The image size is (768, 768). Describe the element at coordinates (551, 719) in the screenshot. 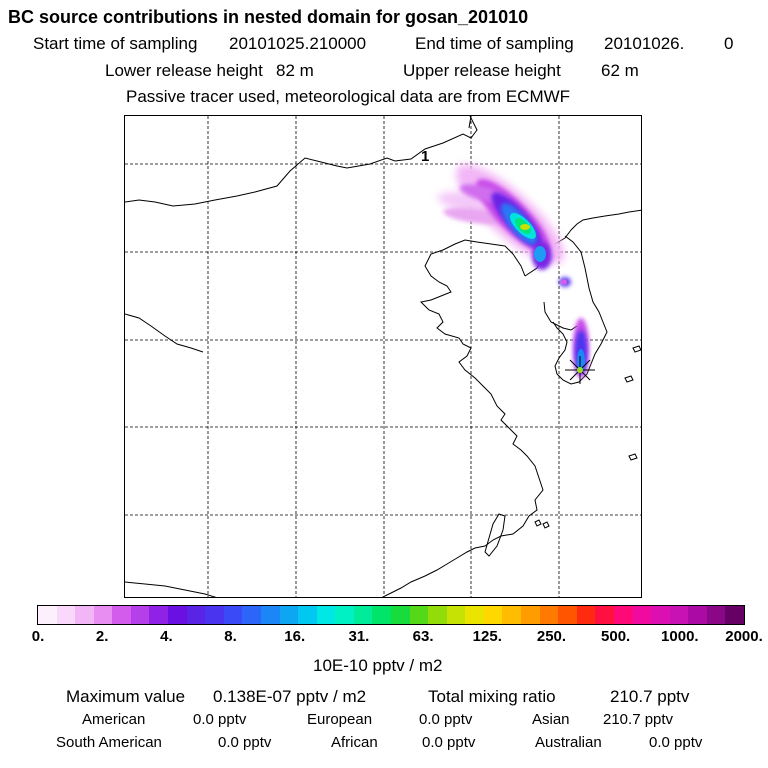

I see `region-name: Asian` at that location.